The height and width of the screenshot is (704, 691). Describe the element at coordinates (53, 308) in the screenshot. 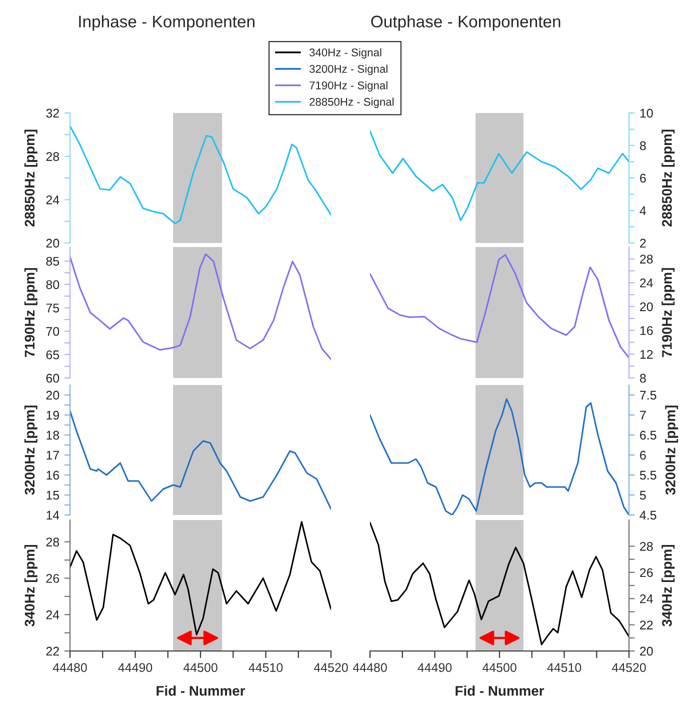

I see `y-tick-label: 75` at that location.